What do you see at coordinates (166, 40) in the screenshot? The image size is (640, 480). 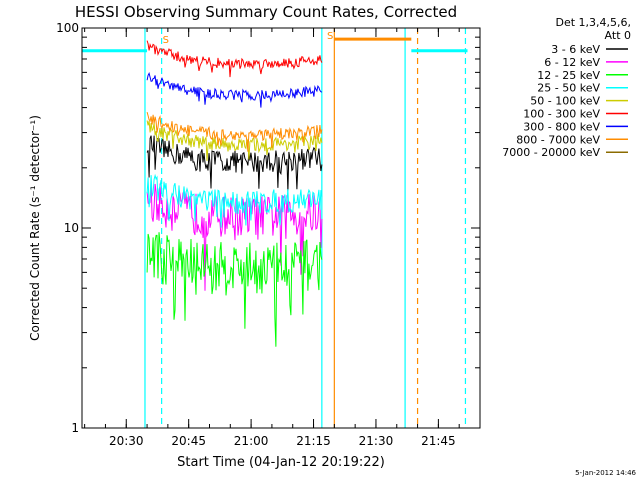 I see `annotation-1: S` at bounding box center [166, 40].